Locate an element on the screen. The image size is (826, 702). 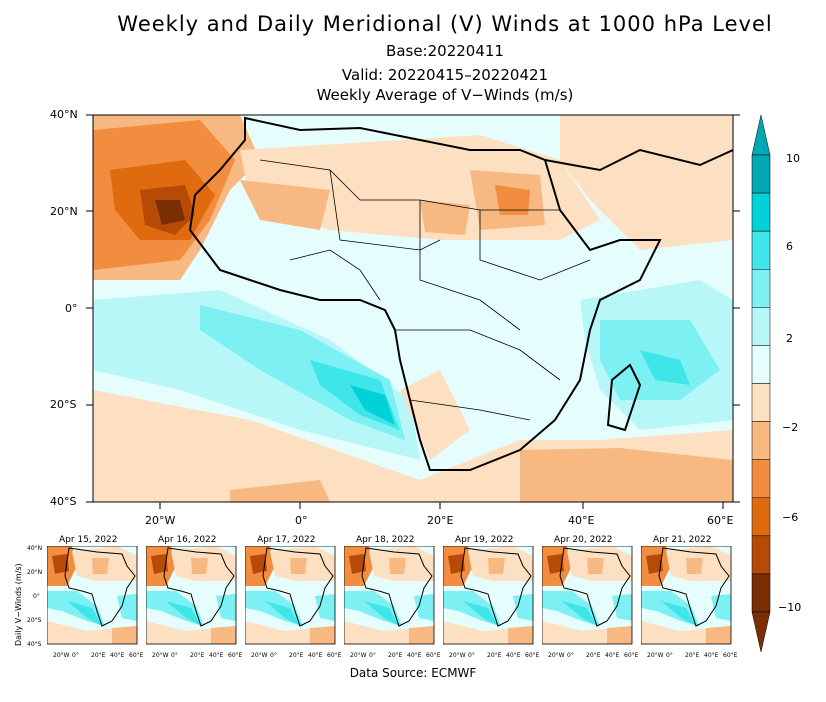
lat-label-40s: 40°S is located at coordinates (63, 501).